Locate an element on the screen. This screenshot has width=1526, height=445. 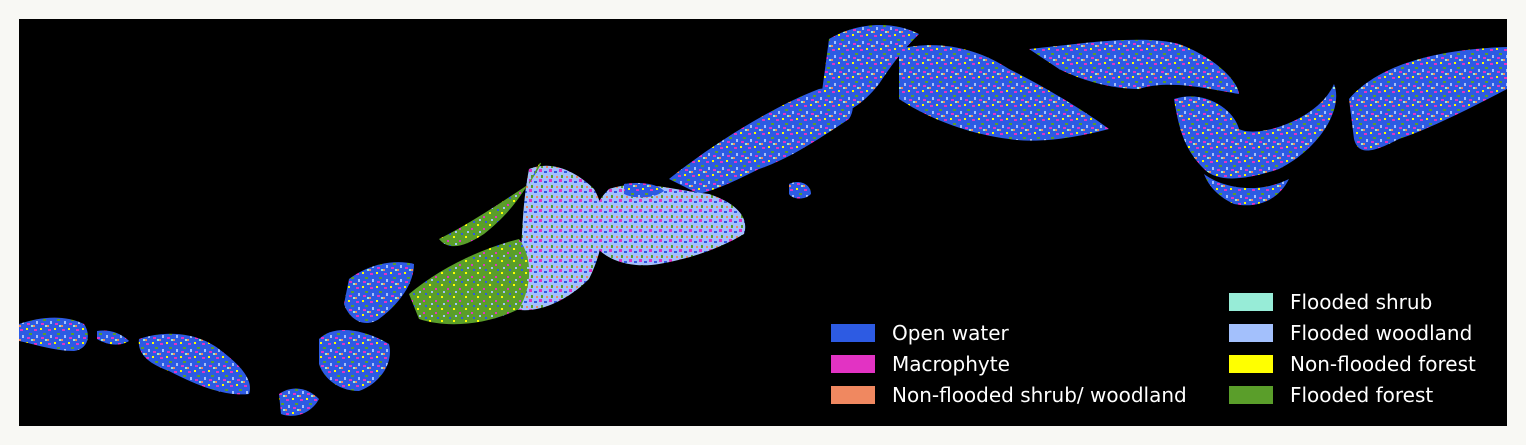
legend-label: Non-flooded shrub/ woodland is located at coordinates (1039, 395).